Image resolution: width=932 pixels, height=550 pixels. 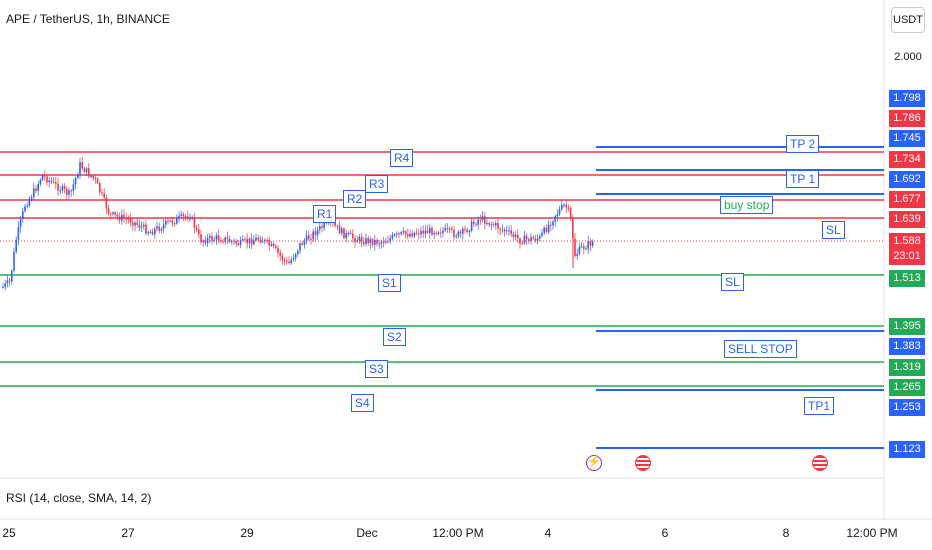 I want to click on price-badge: 1.513, so click(x=907, y=278).